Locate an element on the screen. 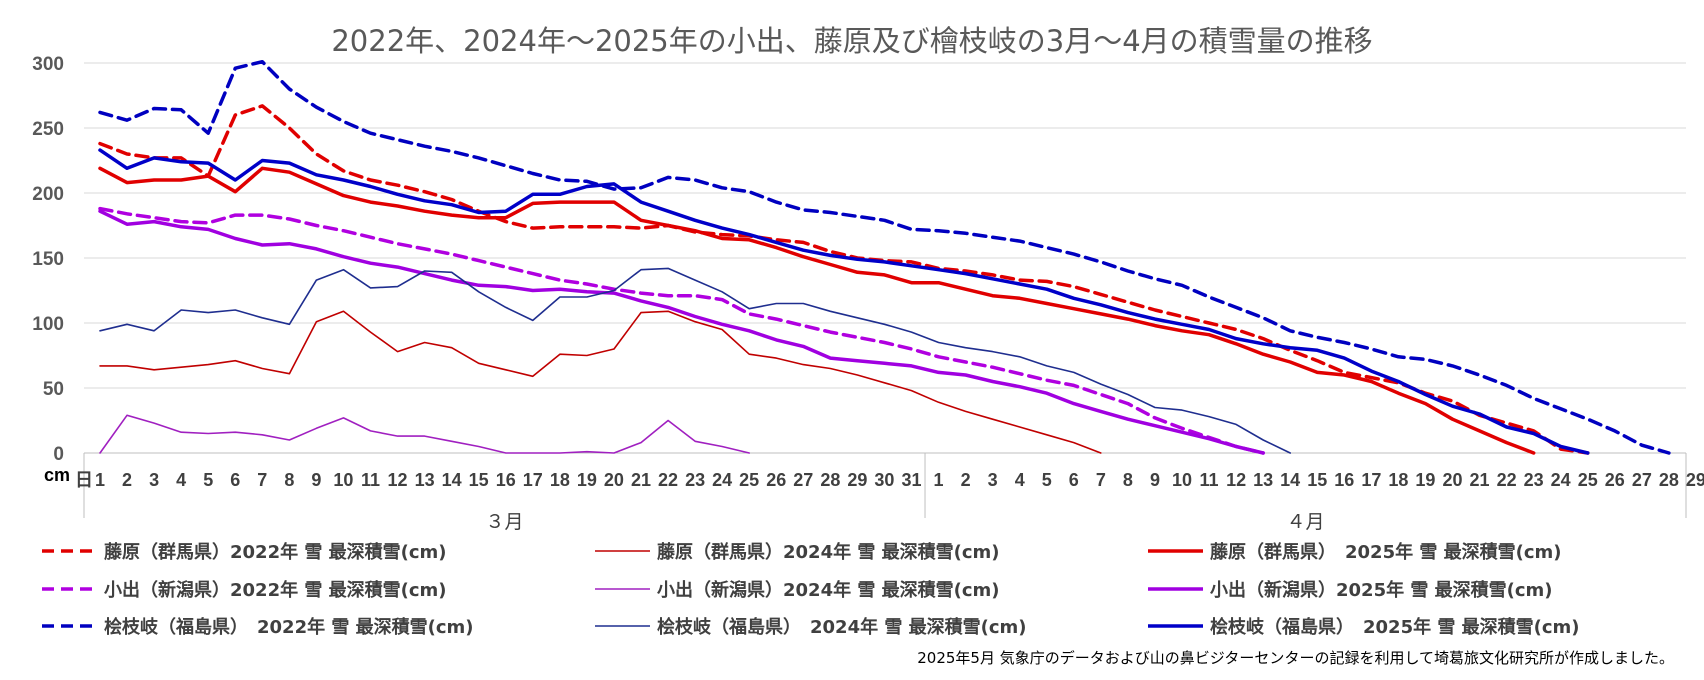 This screenshot has width=1704, height=680. x-tick-label: 30 is located at coordinates (884, 480).